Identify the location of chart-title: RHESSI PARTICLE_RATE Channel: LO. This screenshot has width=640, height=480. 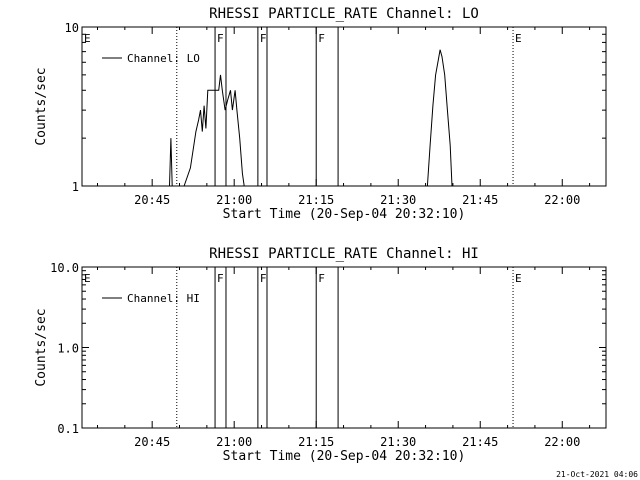
(344, 14).